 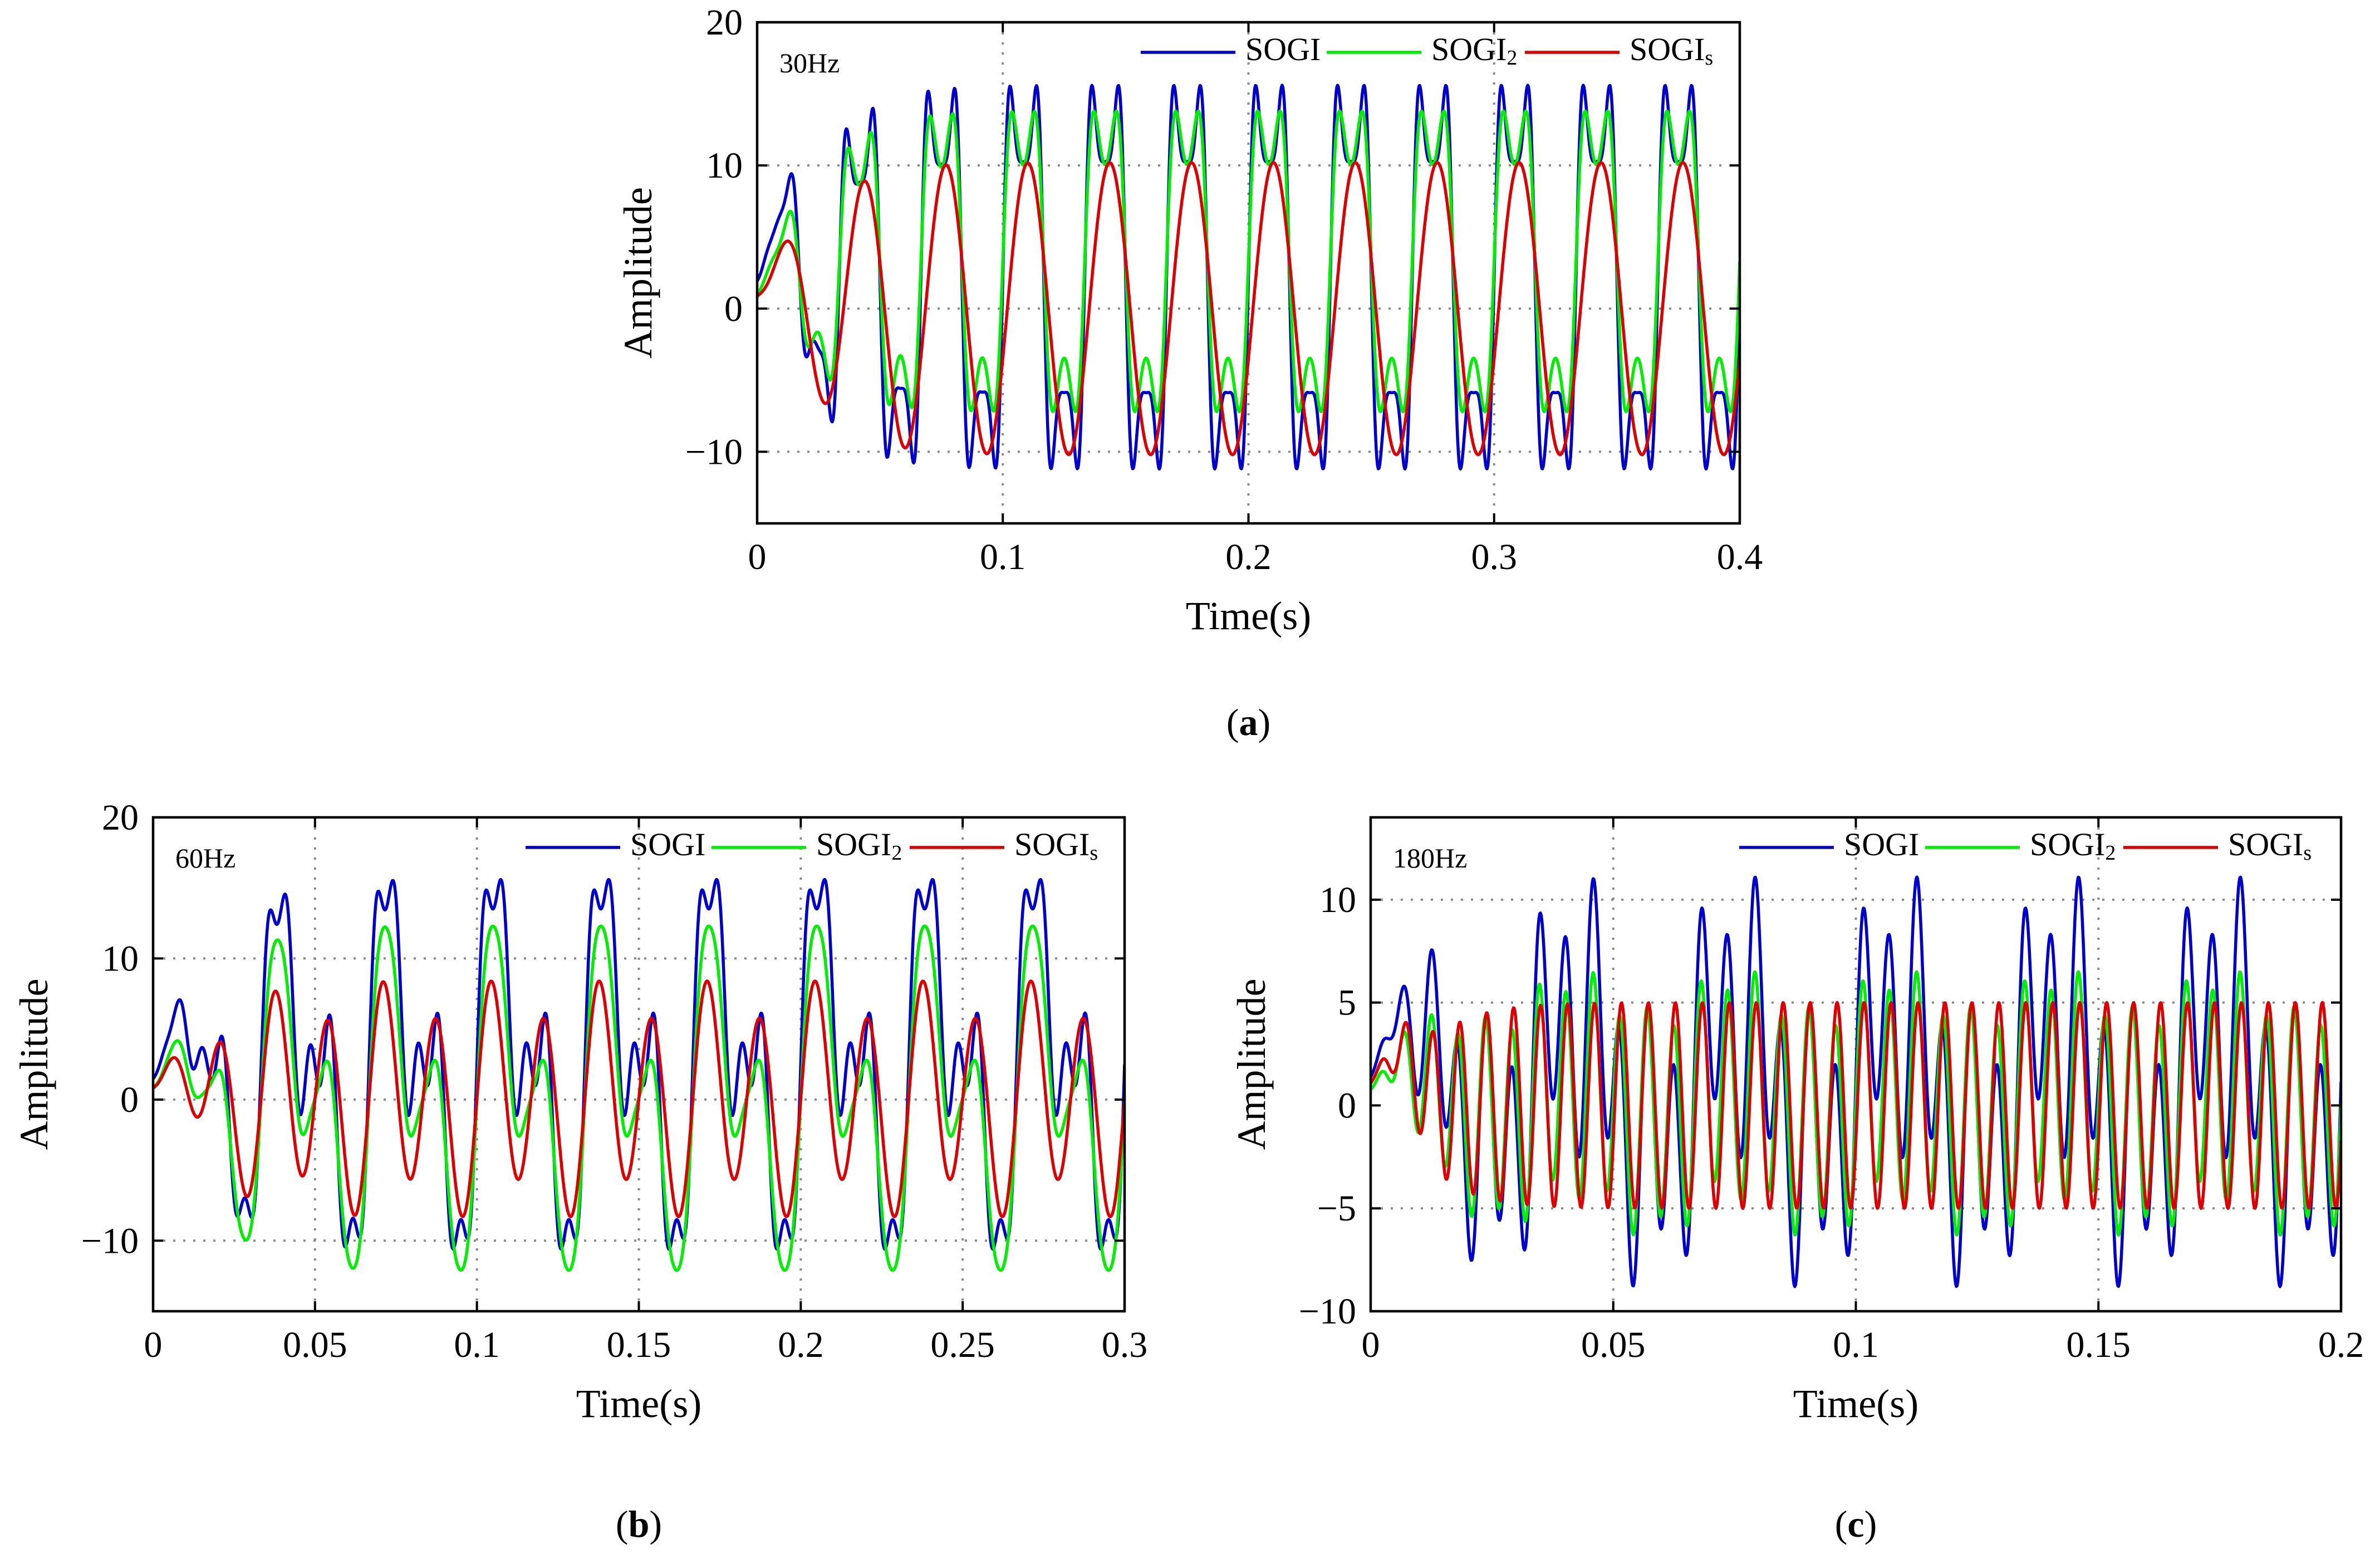 I want to click on panel-caption: (b), so click(x=639, y=1524).